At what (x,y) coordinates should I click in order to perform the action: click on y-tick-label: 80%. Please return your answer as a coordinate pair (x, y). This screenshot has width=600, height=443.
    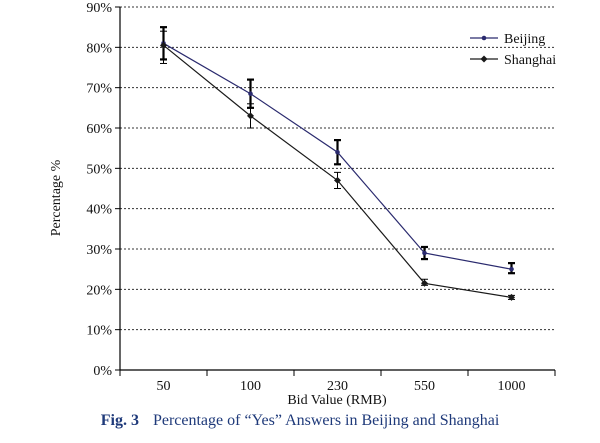
    Looking at the image, I should click on (99, 48).